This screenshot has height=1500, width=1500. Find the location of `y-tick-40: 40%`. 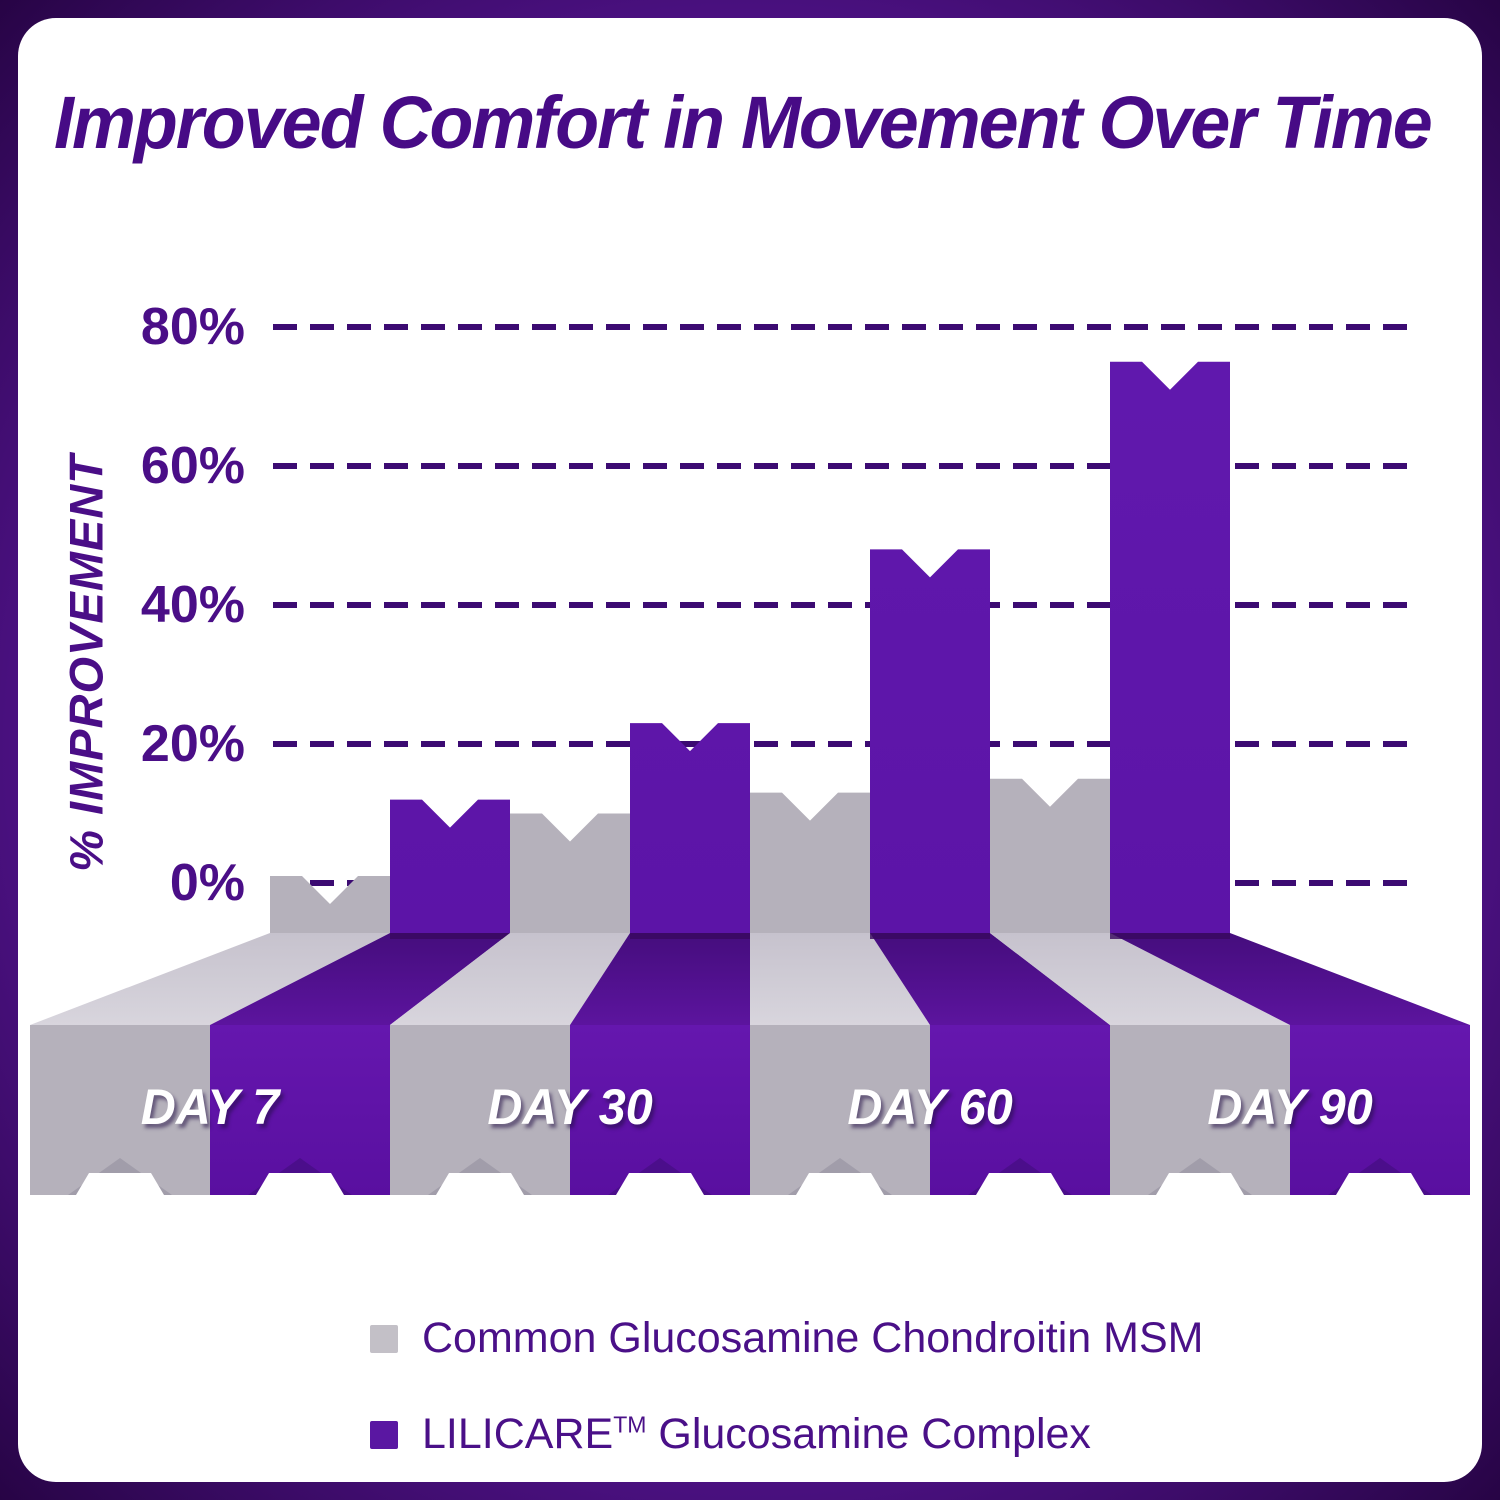

y-tick-40: 40% is located at coordinates (192, 605).